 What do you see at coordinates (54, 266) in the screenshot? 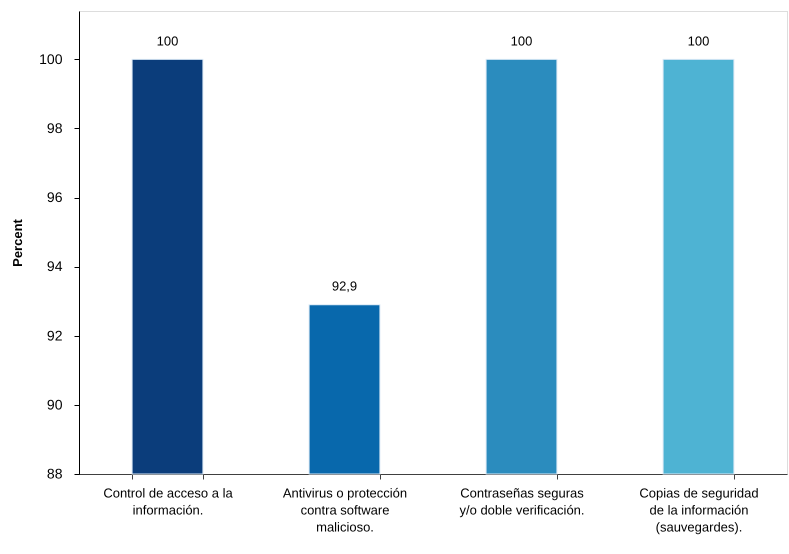
I see `y-tick-label: 94` at bounding box center [54, 266].